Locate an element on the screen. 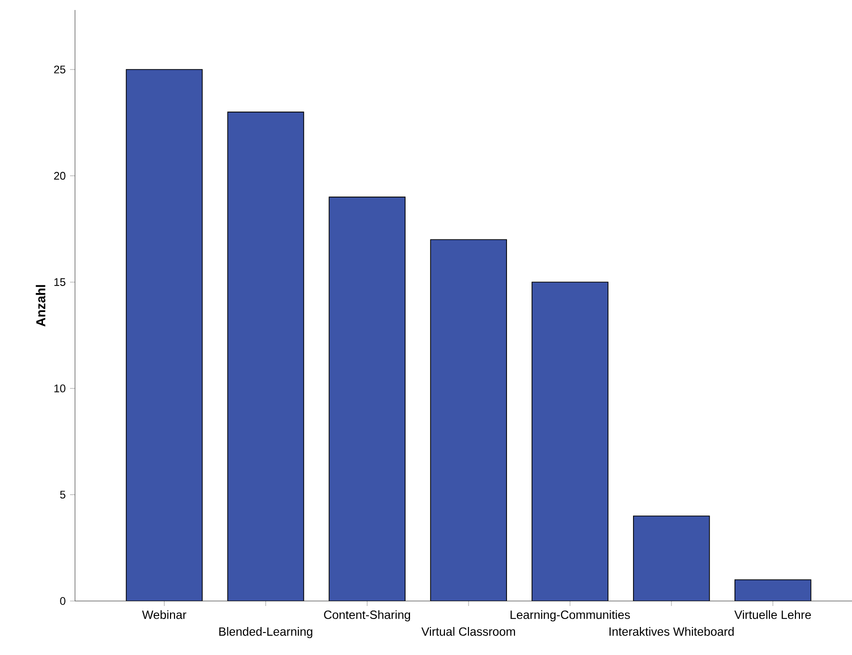  x-tick-label: Interaktives Whiteboard is located at coordinates (672, 631).